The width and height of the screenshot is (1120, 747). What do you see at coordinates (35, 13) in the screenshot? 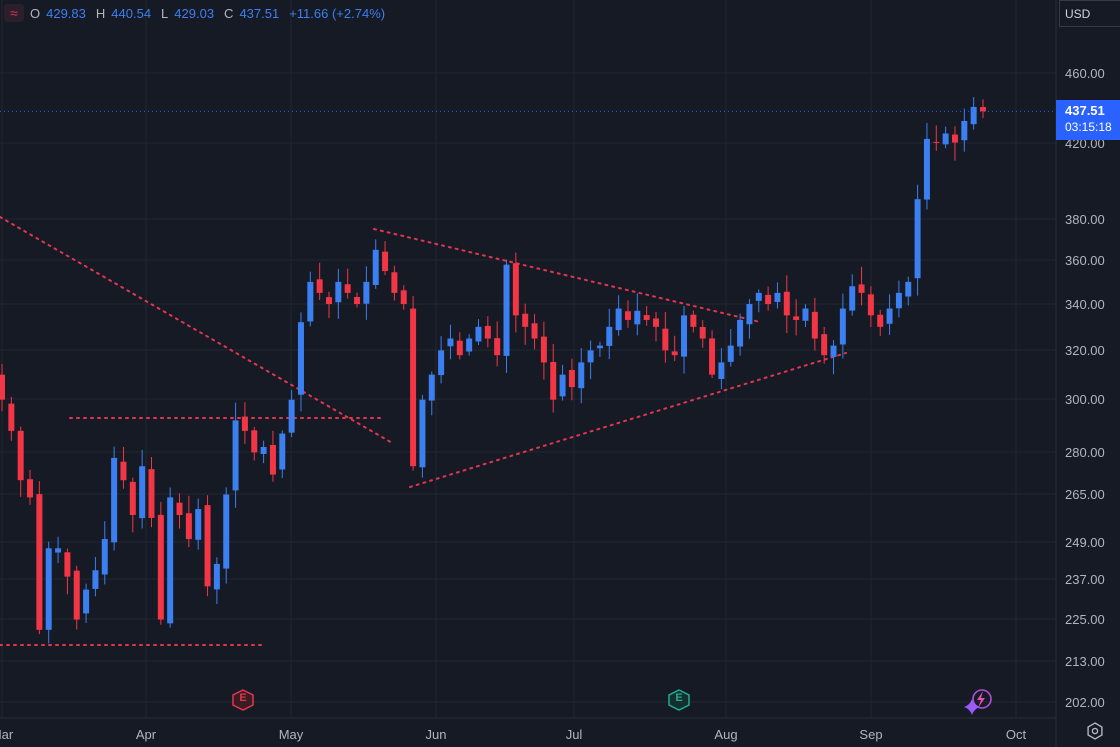
I see `open-key: O` at bounding box center [35, 13].